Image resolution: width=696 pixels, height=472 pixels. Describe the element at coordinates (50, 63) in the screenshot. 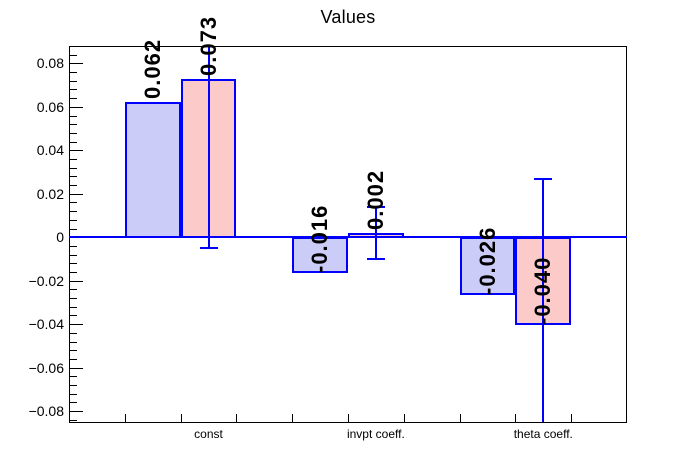

I see `y-axis-tick-label: 0.08` at that location.